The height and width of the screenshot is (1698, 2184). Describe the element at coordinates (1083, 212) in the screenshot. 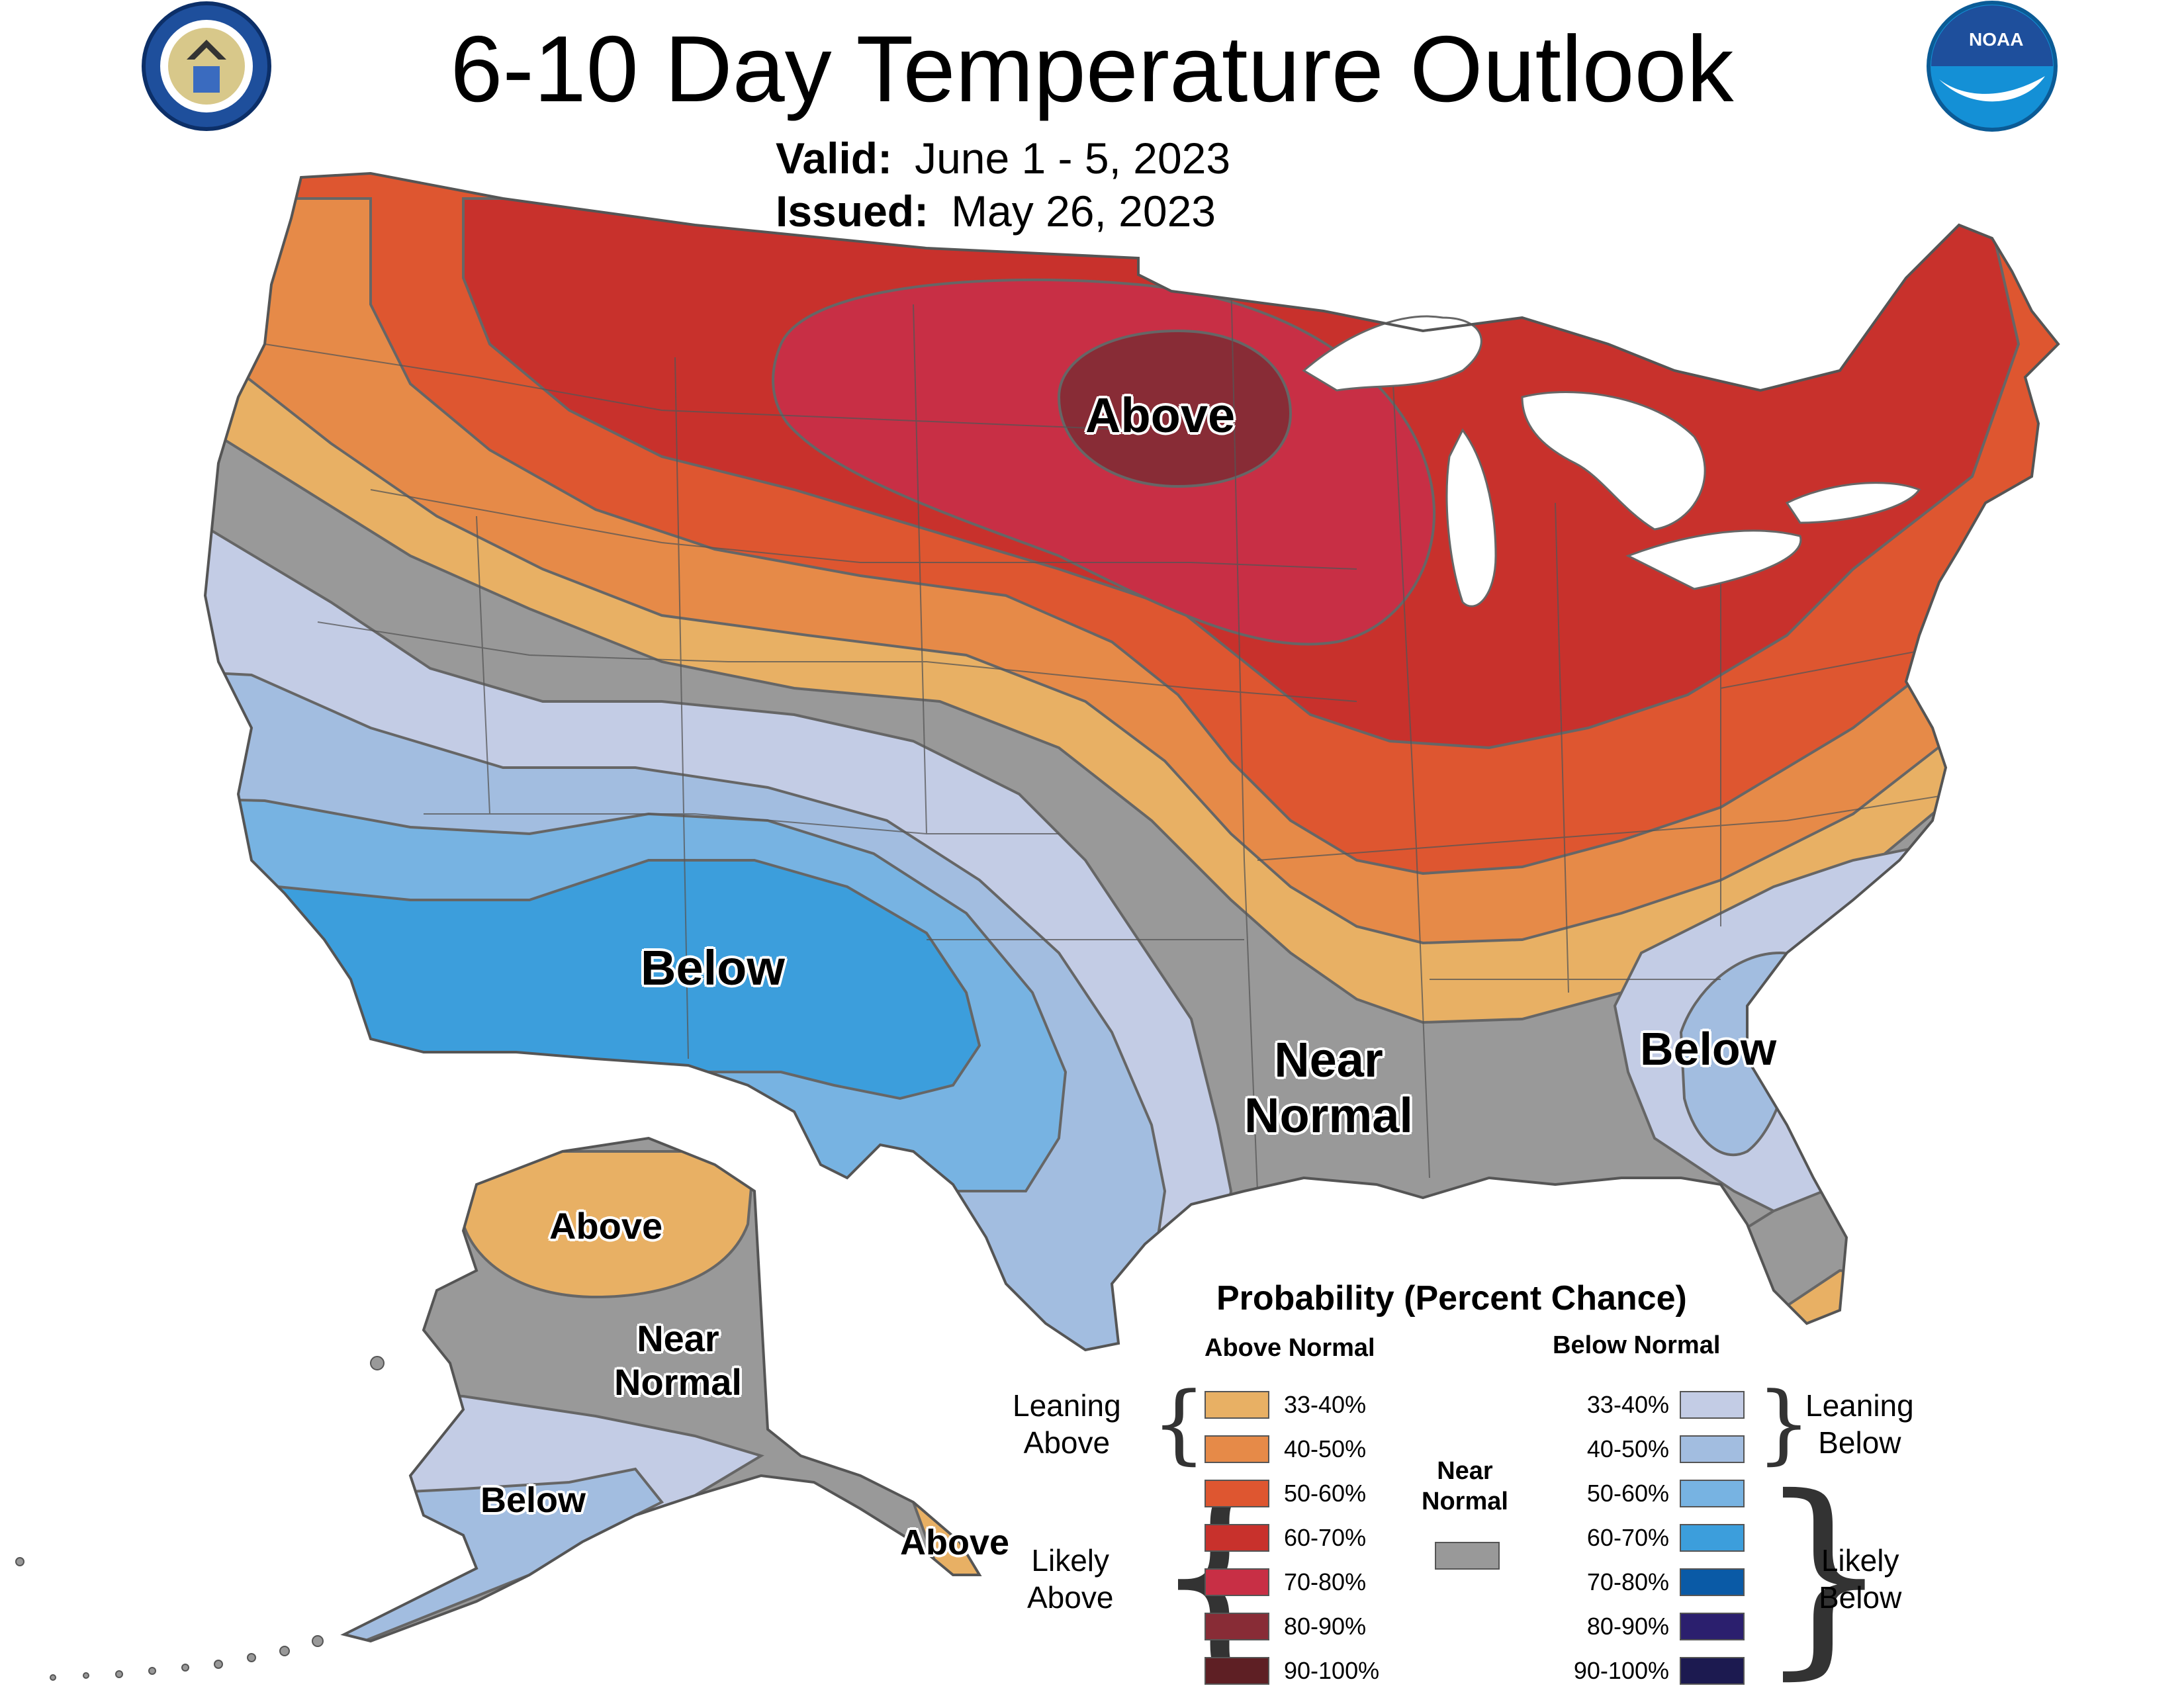

I see `issued-value: May 26, 2023` at that location.